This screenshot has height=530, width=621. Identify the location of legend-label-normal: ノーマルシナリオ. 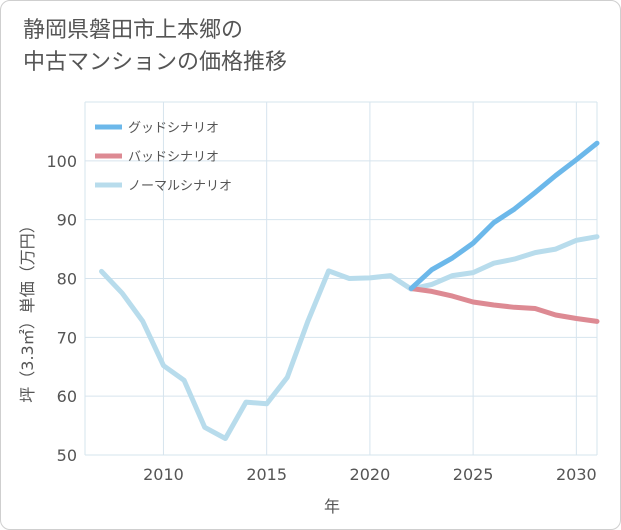
(180, 186).